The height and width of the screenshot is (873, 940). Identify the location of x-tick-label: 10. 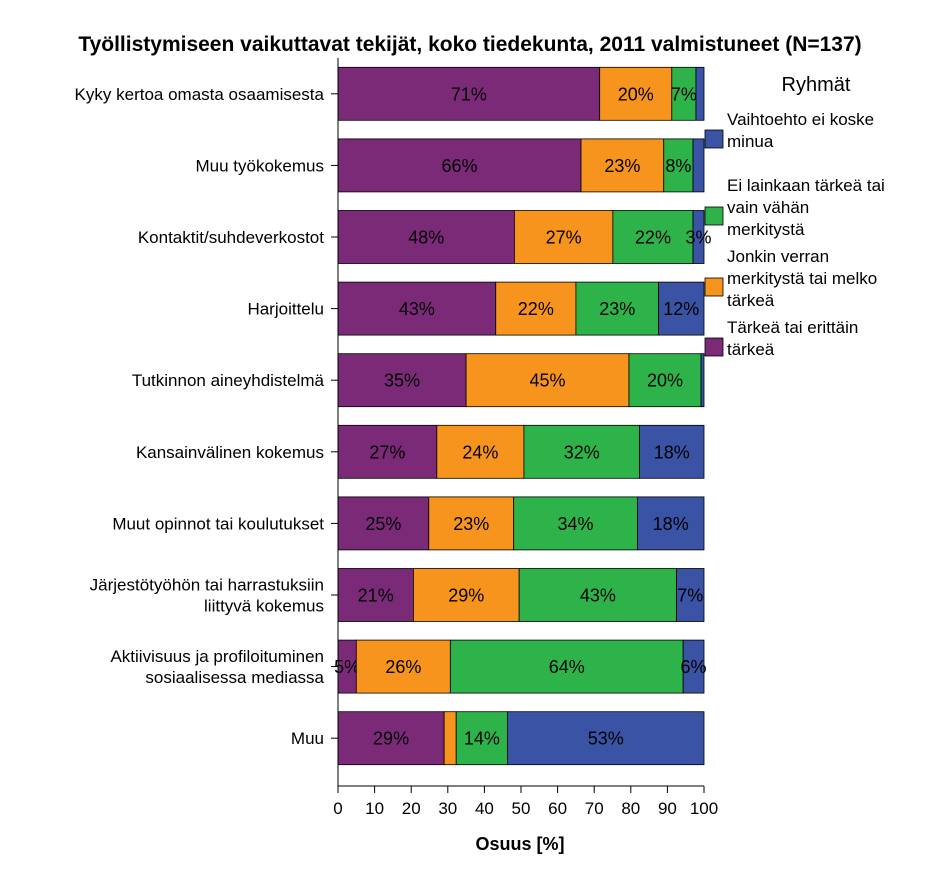
(374, 808).